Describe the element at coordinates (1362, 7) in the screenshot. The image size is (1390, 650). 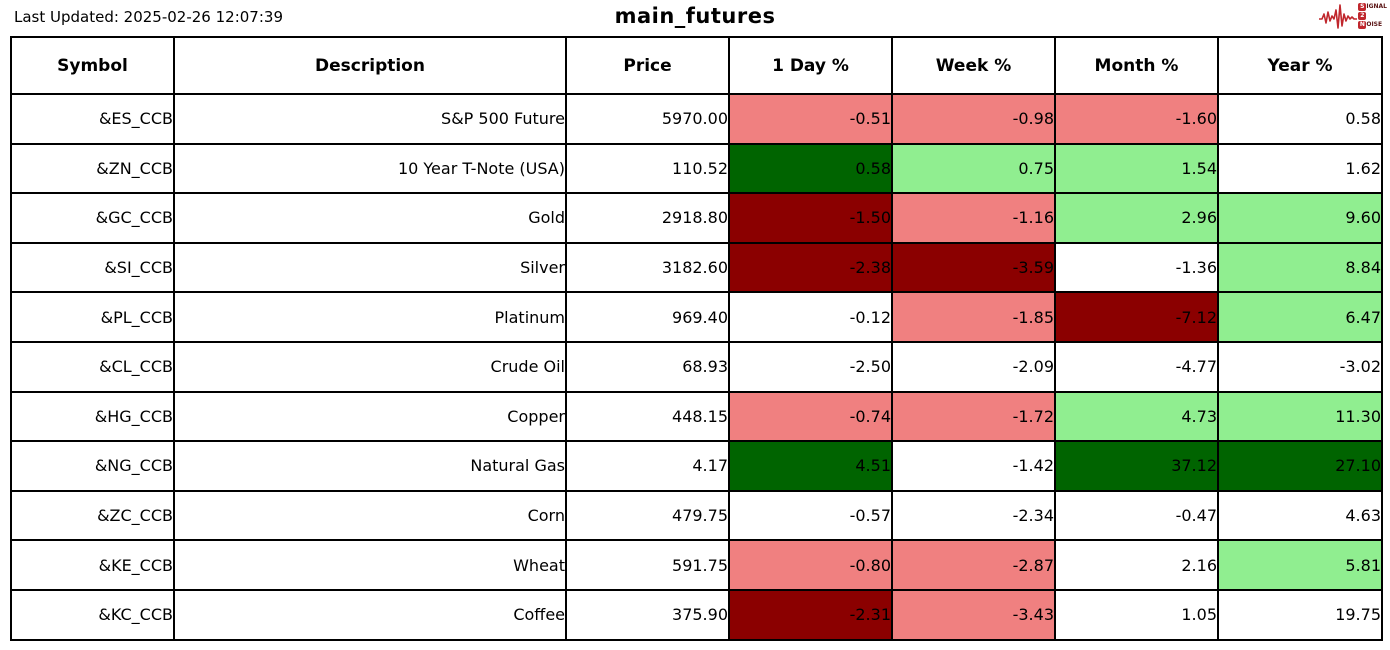
I see `logo-s-badge: S` at that location.